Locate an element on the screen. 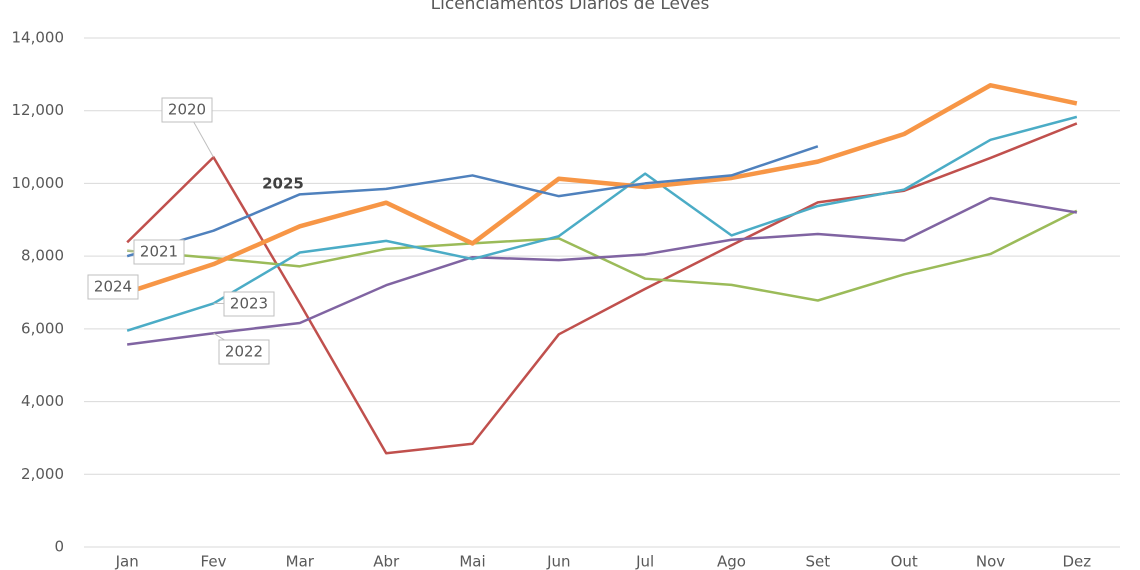 The height and width of the screenshot is (570, 1140). y-tick-label: 12,000 is located at coordinates (38, 110).